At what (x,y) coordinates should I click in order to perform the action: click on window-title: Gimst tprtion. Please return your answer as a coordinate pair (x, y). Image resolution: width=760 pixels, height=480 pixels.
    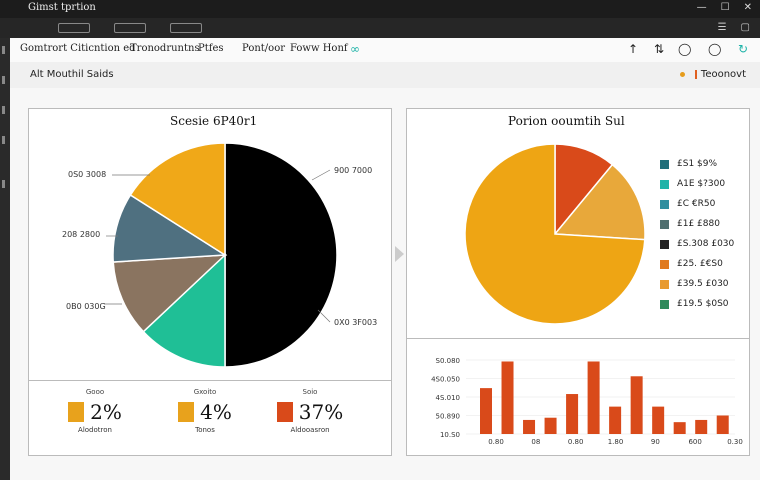
    Looking at the image, I should click on (62, 7).